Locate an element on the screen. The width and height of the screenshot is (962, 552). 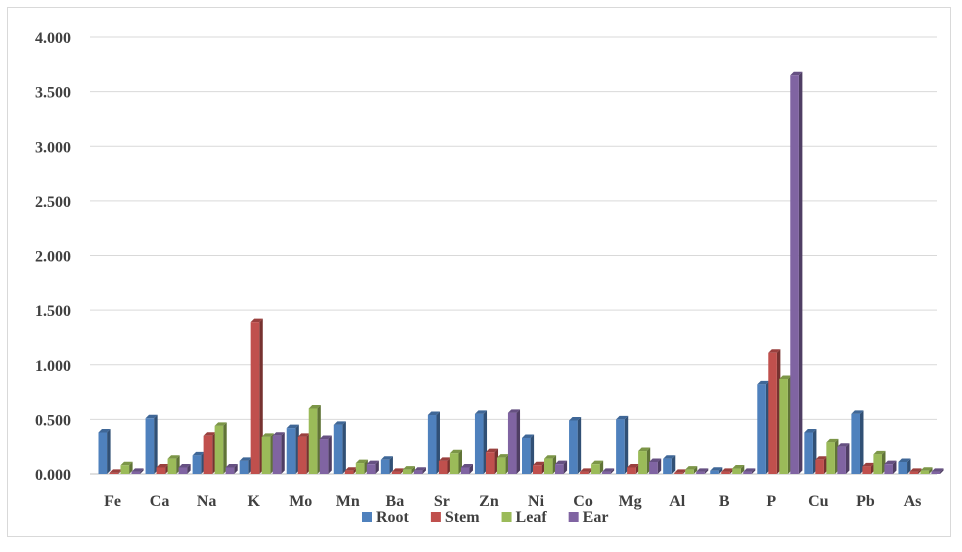
x-tick-label: K is located at coordinates (253, 501).